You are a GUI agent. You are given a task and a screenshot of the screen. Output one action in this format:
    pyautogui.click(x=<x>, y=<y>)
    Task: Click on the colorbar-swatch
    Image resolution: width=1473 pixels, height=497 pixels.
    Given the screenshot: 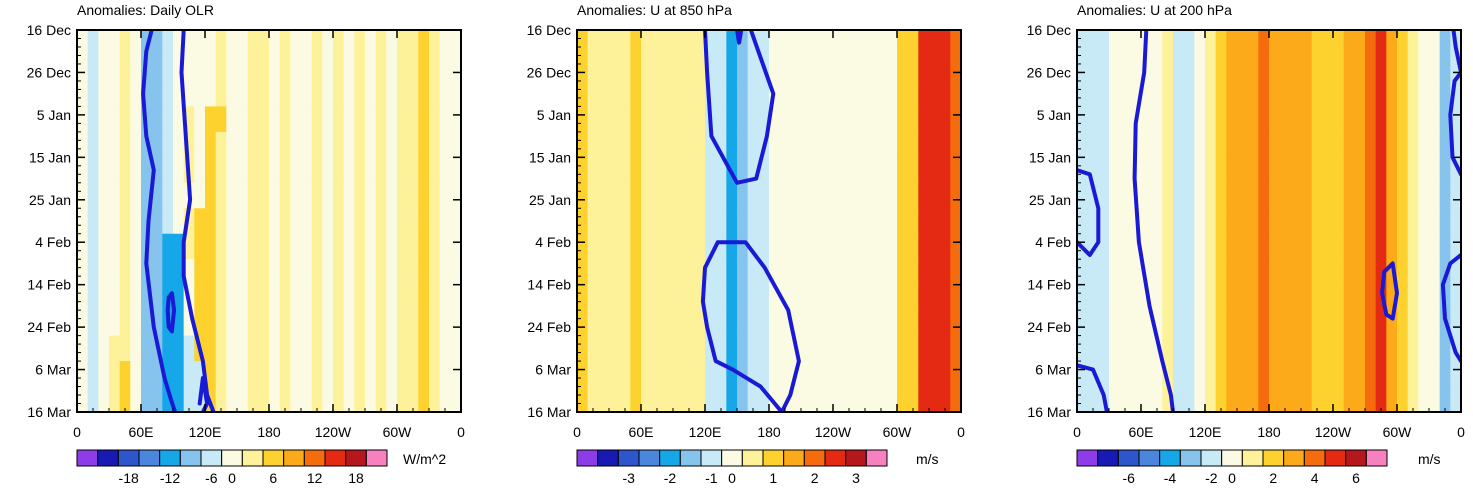 What is the action you would take?
    pyautogui.click(x=87, y=458)
    